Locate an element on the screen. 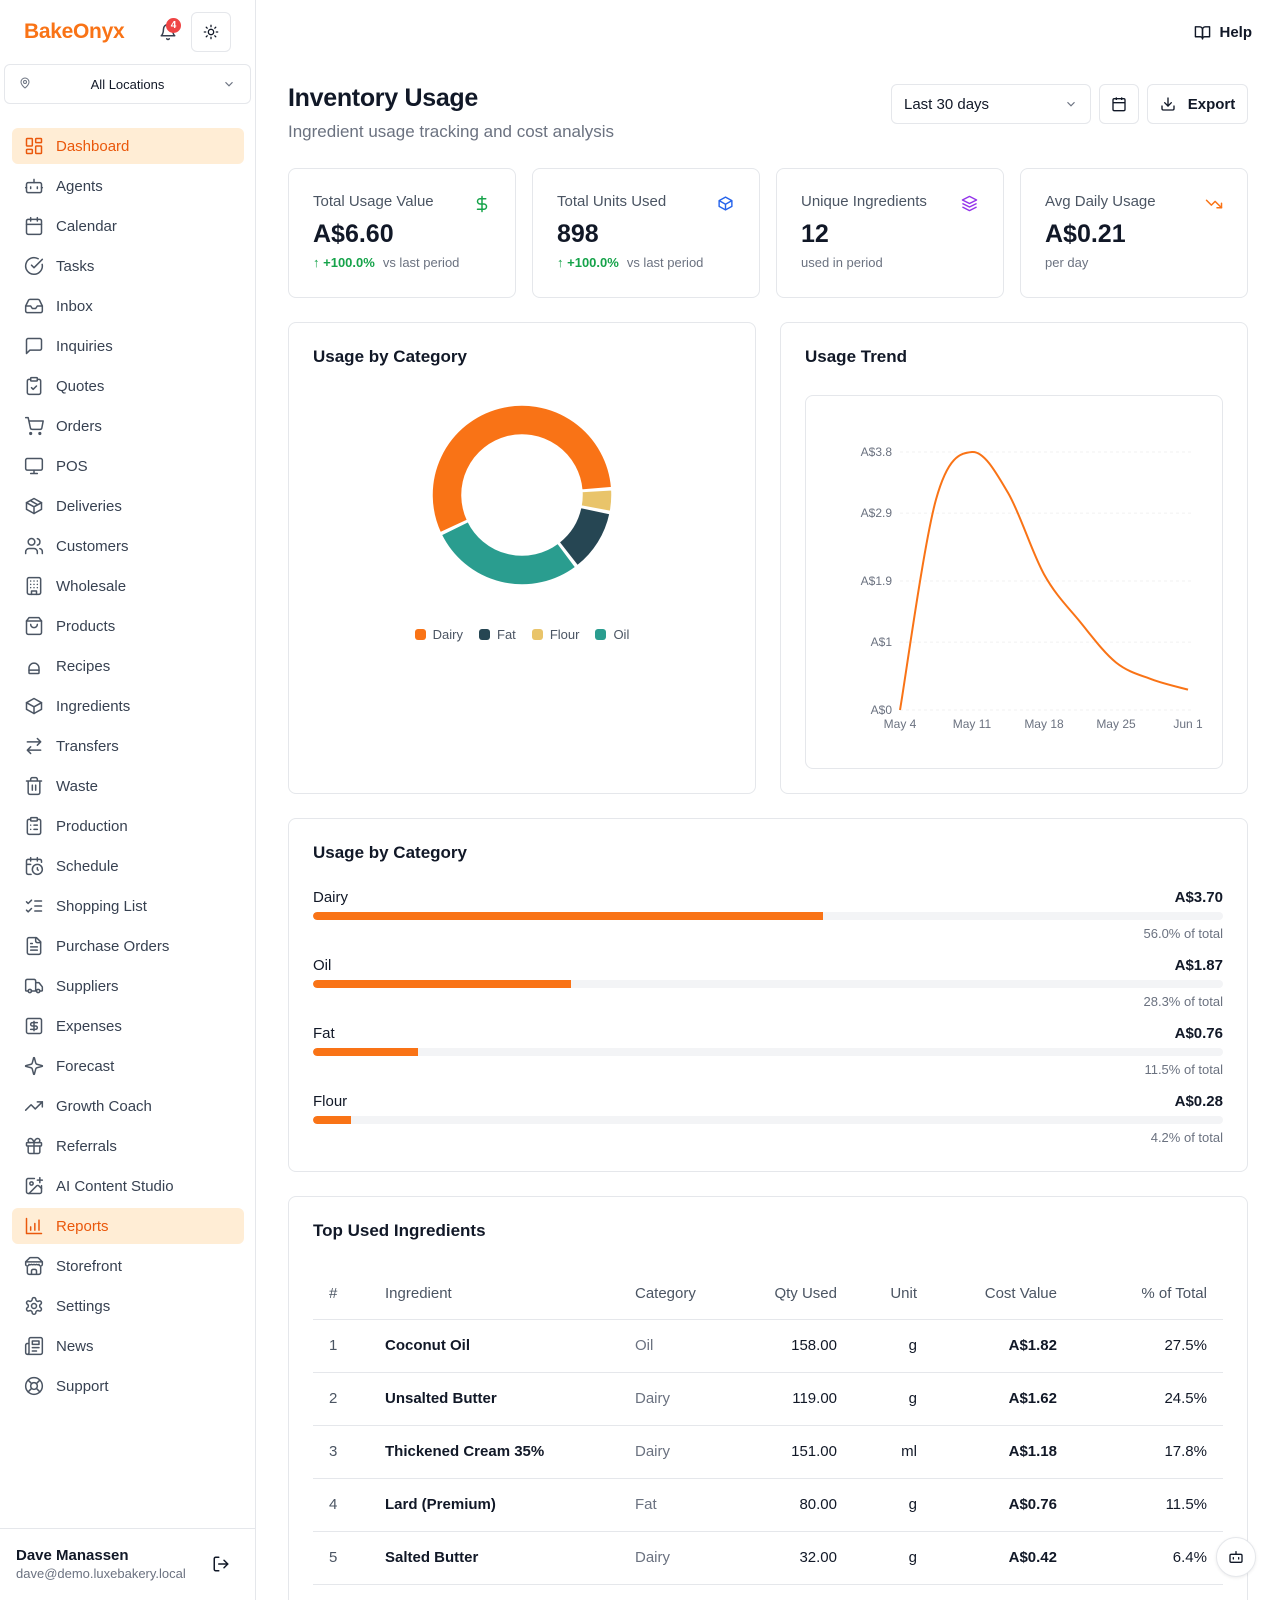 This screenshot has height=1600, width=1280. logout-icon is located at coordinates (222, 1565).